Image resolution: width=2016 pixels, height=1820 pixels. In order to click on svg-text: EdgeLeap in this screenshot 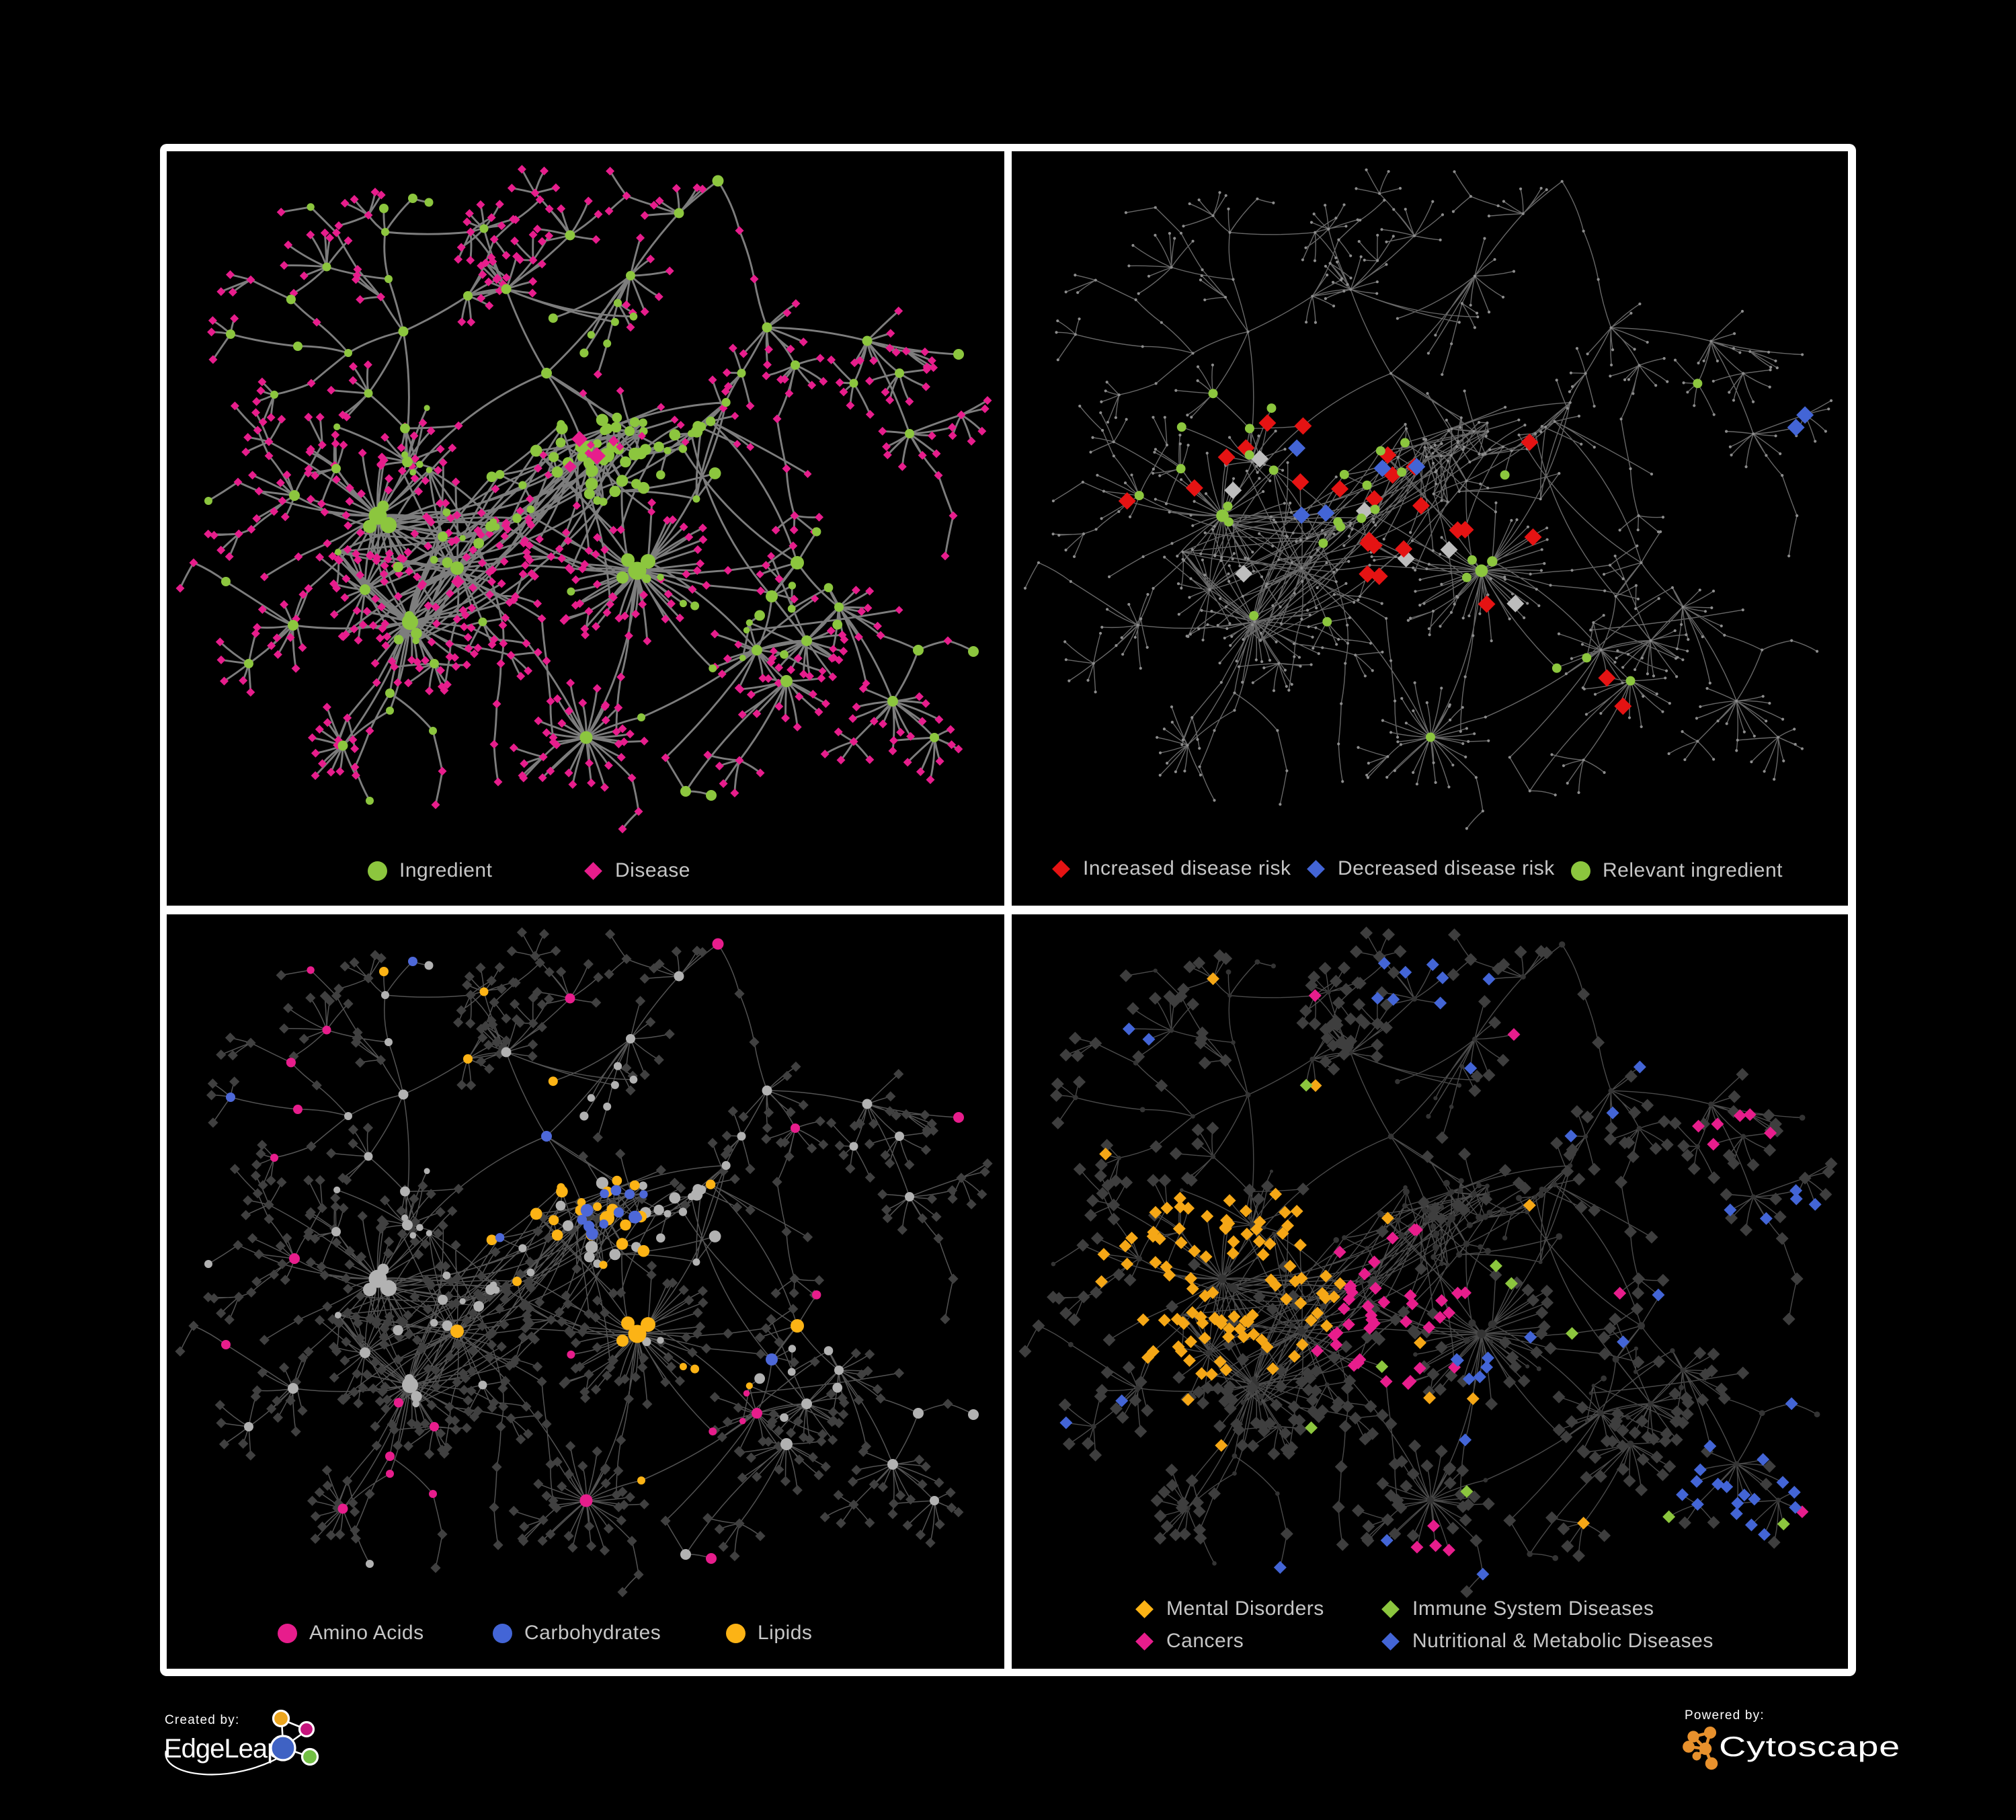, I will do `click(222, 1749)`.